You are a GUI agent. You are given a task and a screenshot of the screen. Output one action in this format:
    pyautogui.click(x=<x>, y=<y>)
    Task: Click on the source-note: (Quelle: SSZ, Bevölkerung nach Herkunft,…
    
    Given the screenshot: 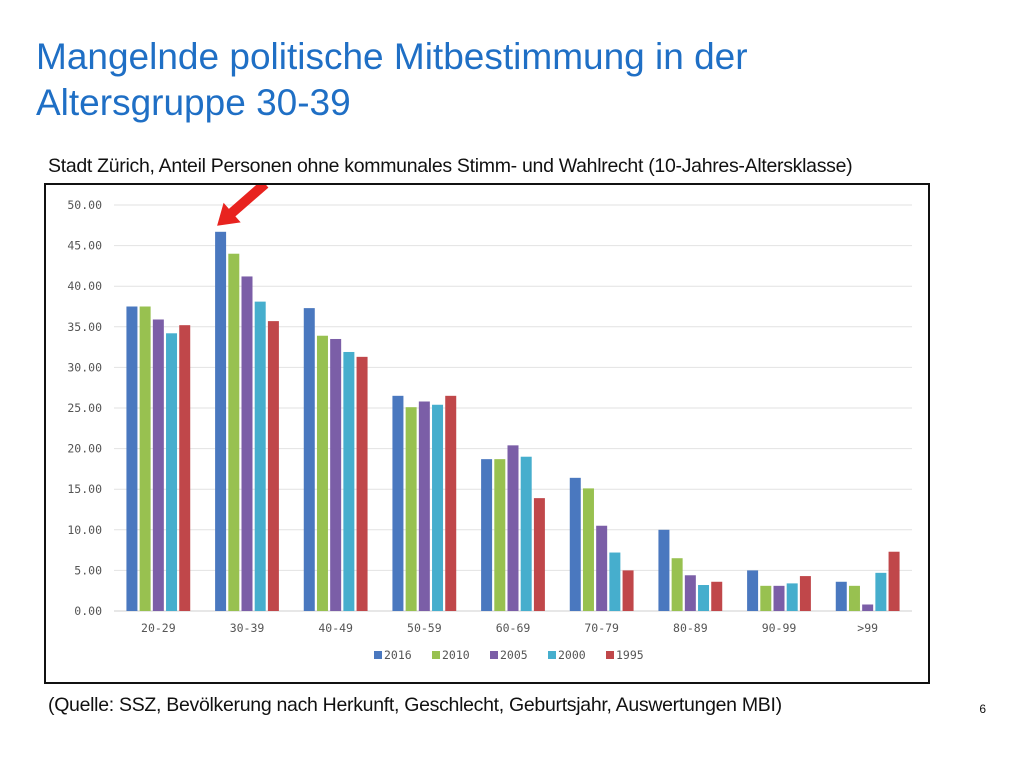 What is the action you would take?
    pyautogui.click(x=415, y=705)
    